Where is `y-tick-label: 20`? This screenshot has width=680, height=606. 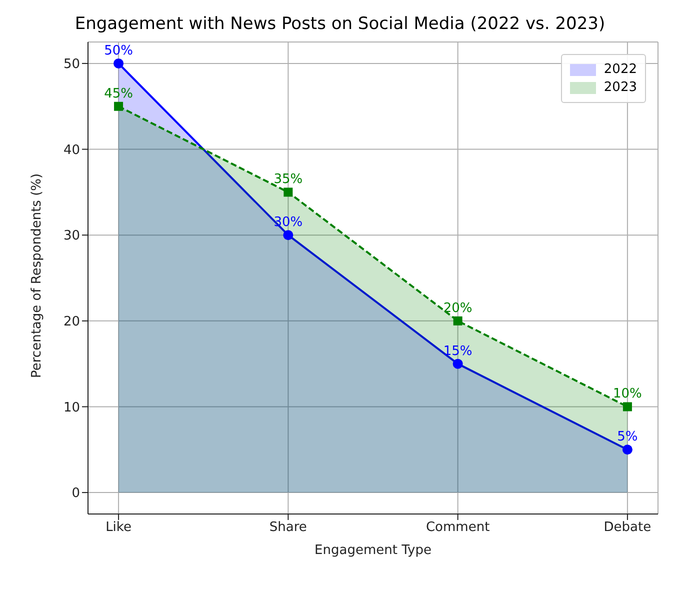 y-tick-label: 20 is located at coordinates (71, 322).